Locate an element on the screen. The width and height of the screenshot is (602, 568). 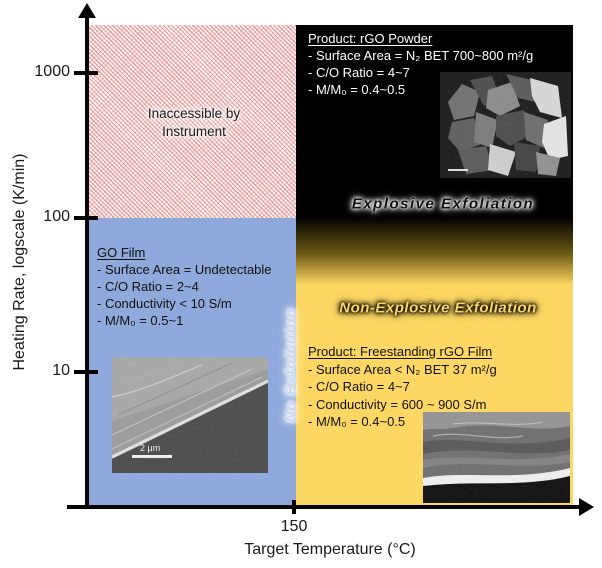
go-film-surface-area: - Surface Area = Undetectable is located at coordinates (184, 269).